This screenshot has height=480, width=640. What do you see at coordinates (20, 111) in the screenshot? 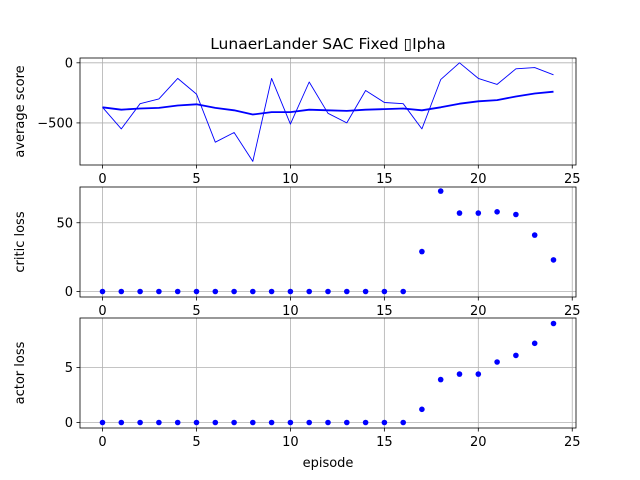
I see `average-score-ylabel: average score` at bounding box center [20, 111].